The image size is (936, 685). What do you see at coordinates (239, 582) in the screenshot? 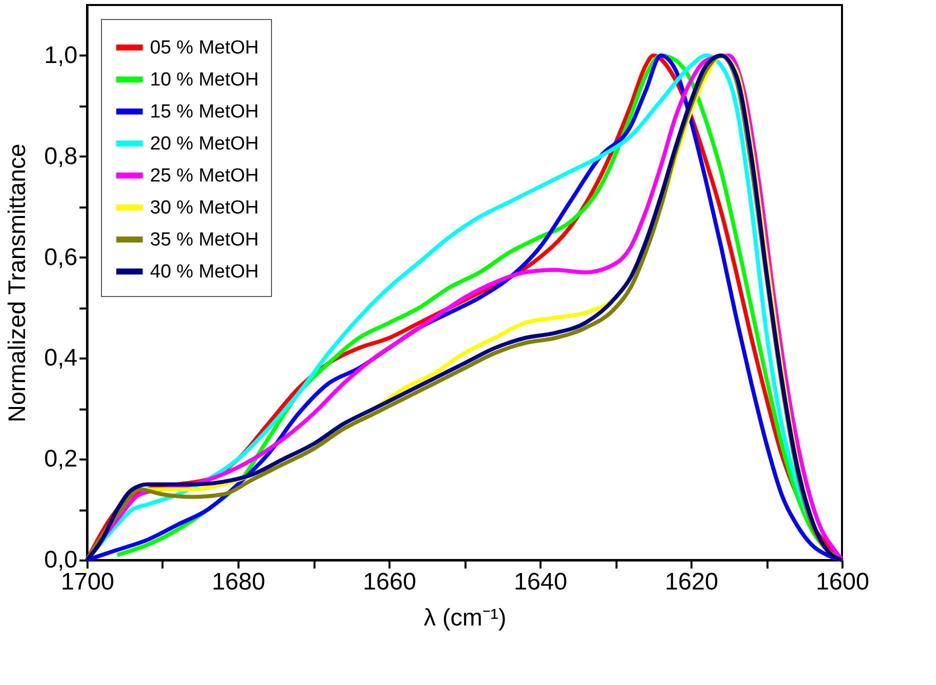
I see `x-tick-label: 1680` at bounding box center [239, 582].